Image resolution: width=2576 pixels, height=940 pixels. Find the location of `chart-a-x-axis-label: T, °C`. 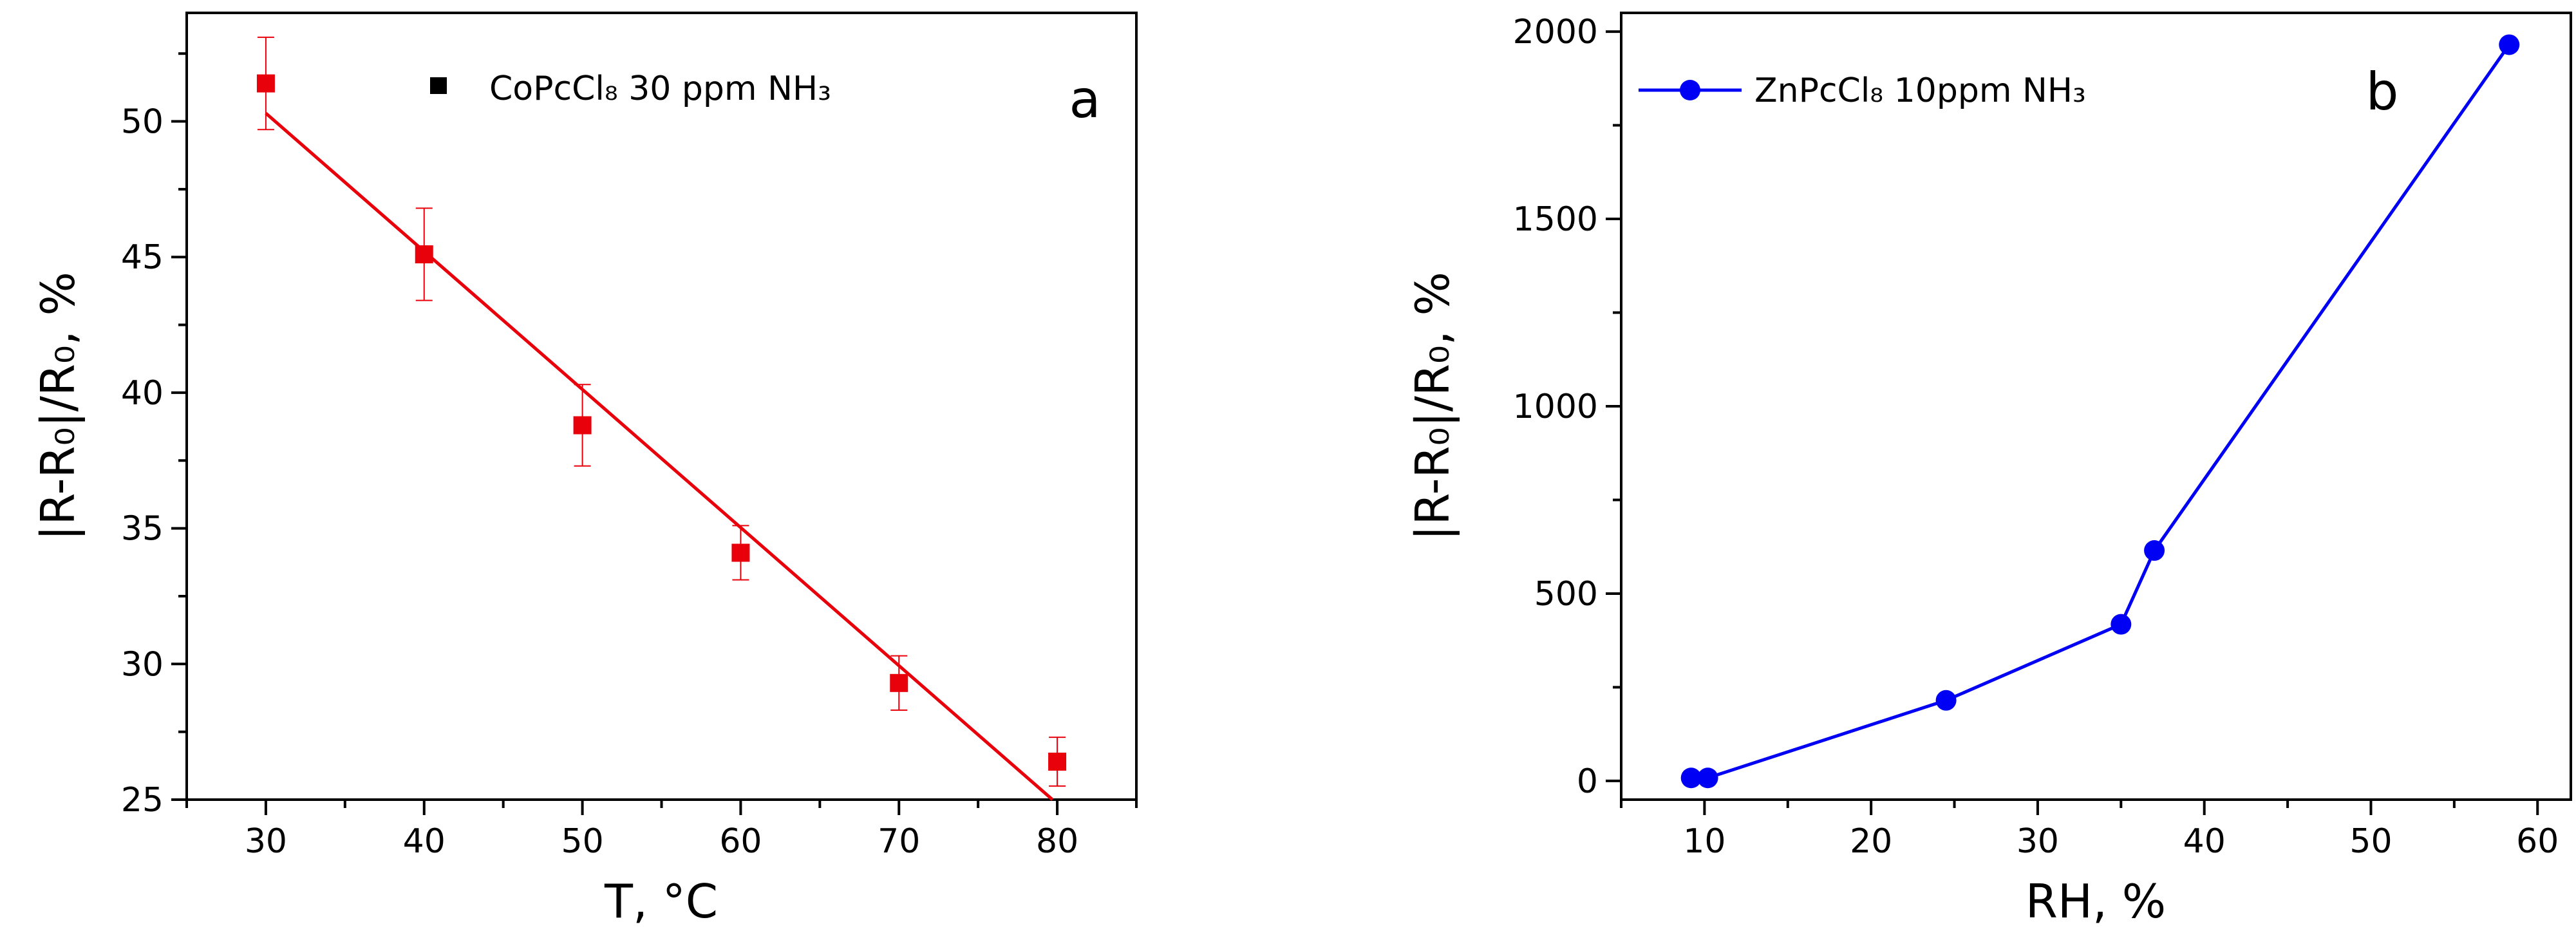

chart-a-x-axis-label: T, °C is located at coordinates (661, 901).